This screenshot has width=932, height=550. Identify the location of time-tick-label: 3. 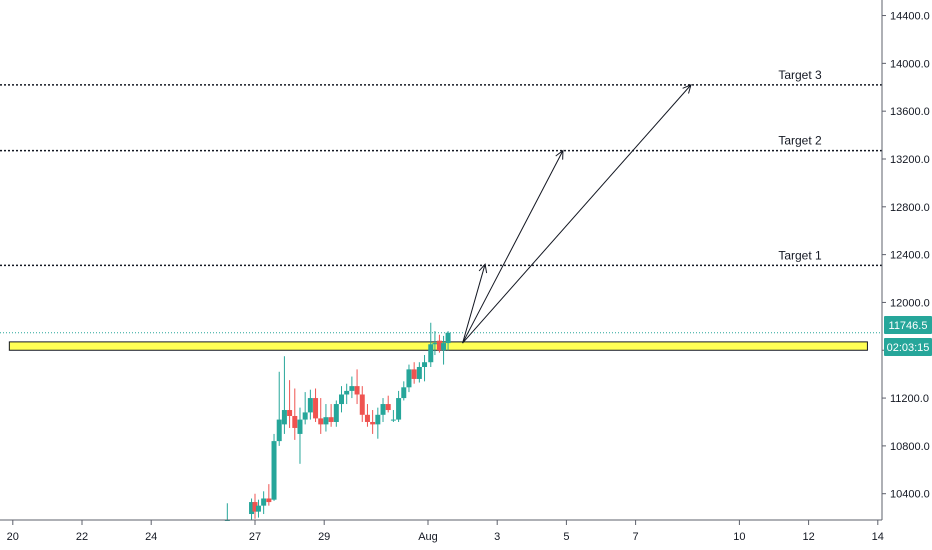
(497, 537).